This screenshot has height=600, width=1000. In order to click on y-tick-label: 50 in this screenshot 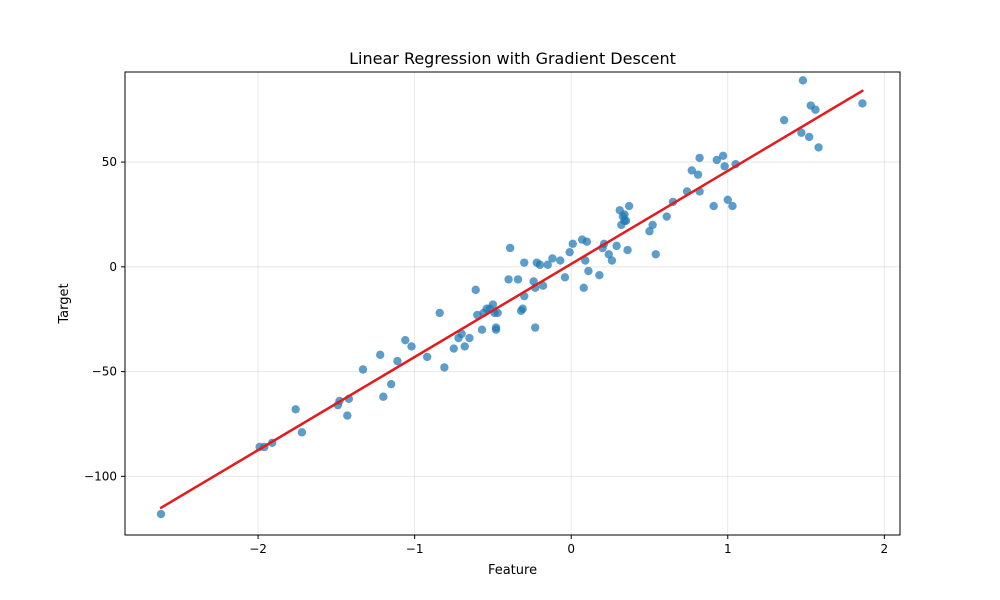, I will do `click(109, 162)`.